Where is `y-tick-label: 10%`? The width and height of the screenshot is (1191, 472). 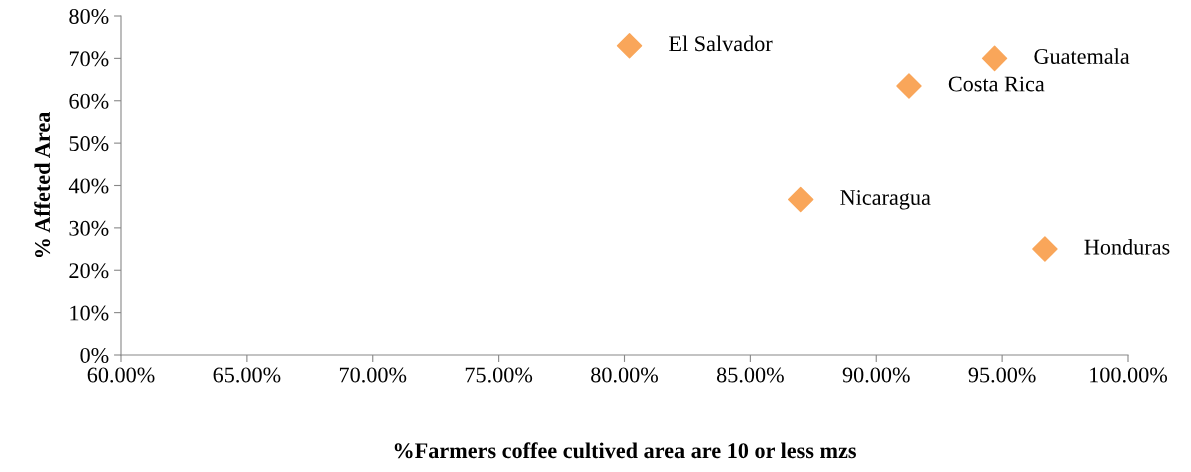
y-tick-label: 10% is located at coordinates (89, 313).